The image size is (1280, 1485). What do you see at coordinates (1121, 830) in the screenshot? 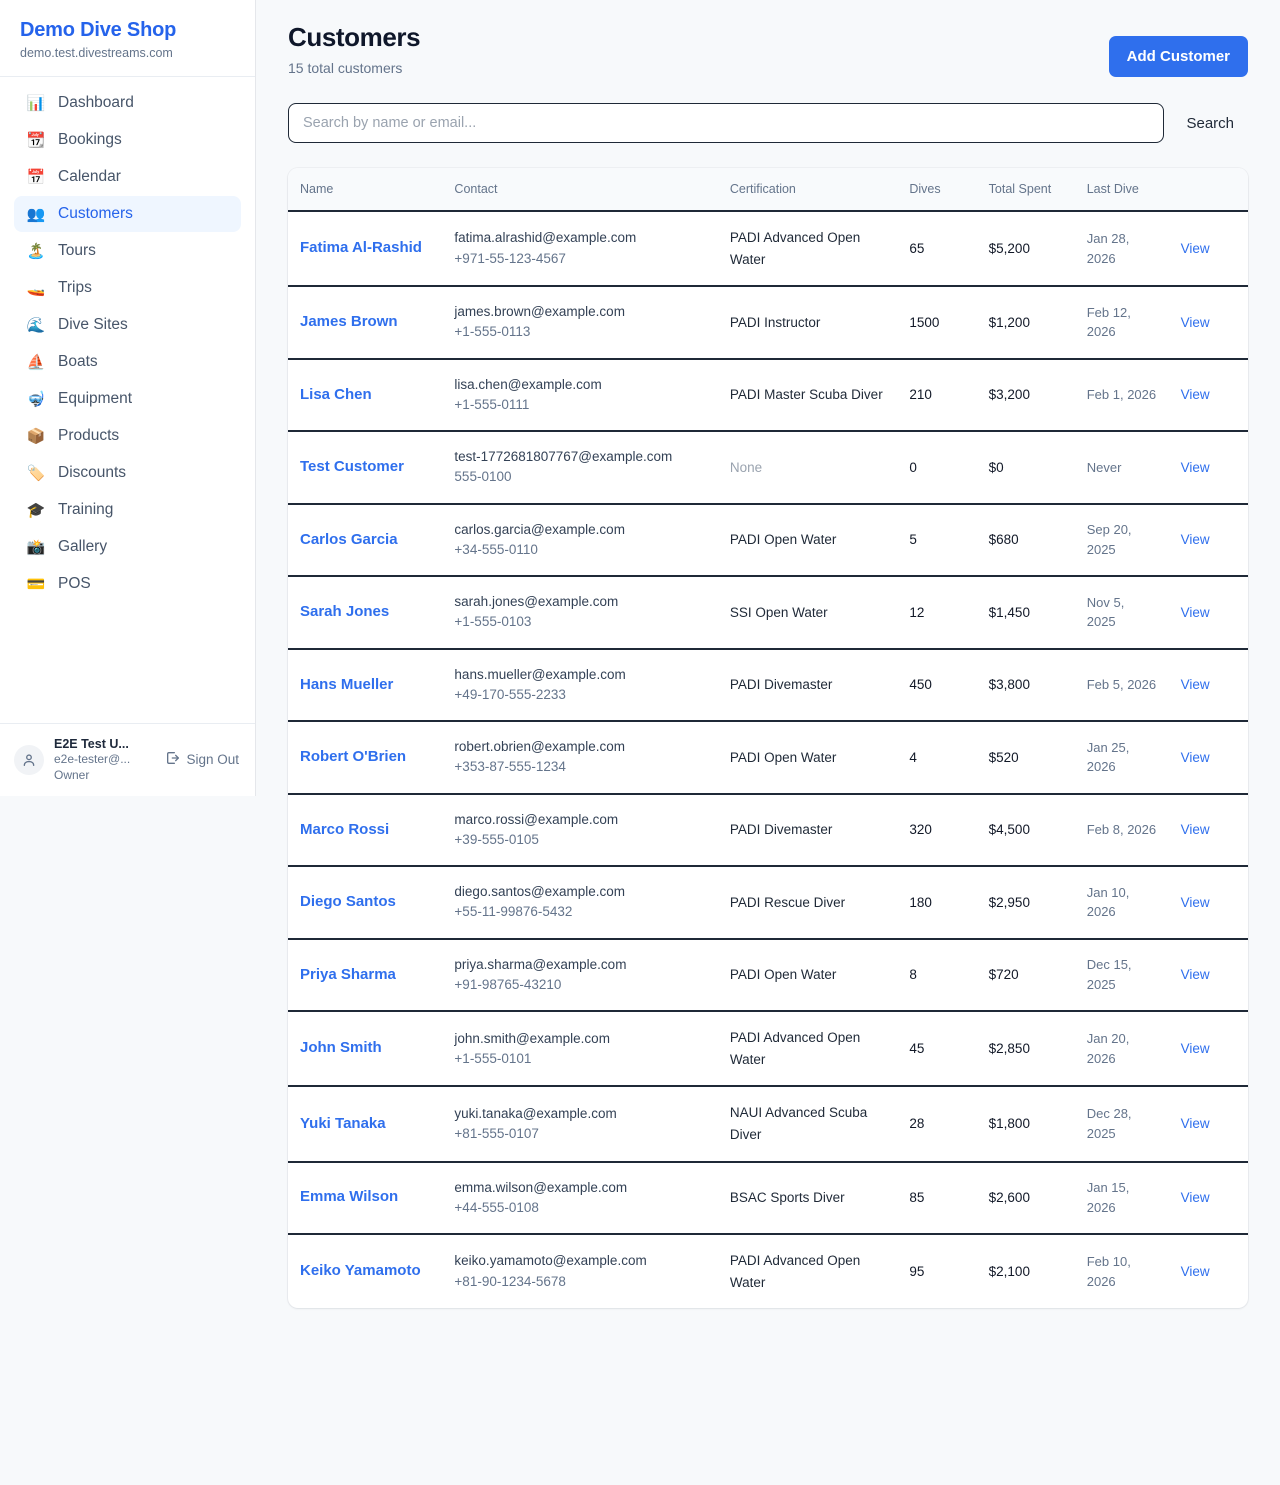
I see `cell-last-dive: Feb 8, 2026` at bounding box center [1121, 830].